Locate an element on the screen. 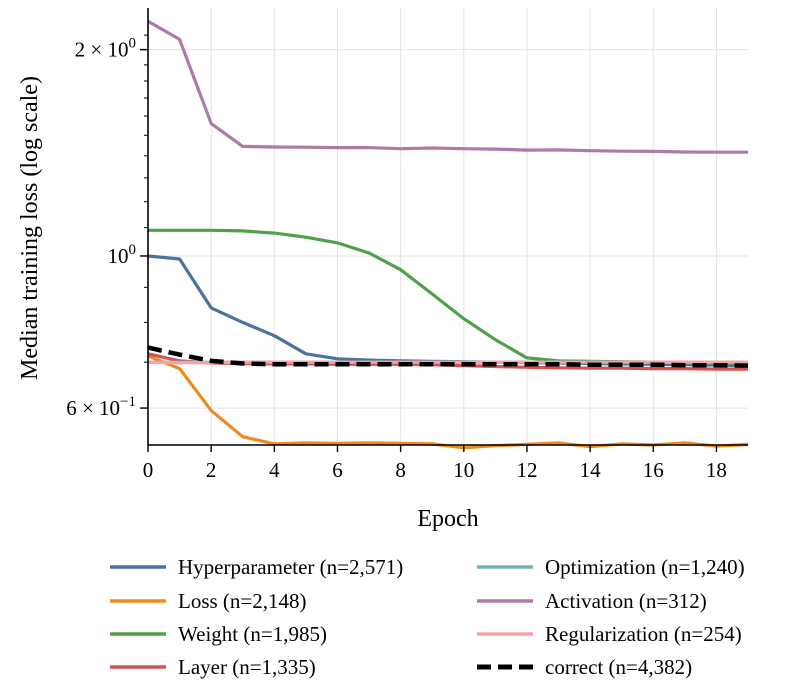 The image size is (800, 697). x-tick-label: 10 is located at coordinates (463, 470).